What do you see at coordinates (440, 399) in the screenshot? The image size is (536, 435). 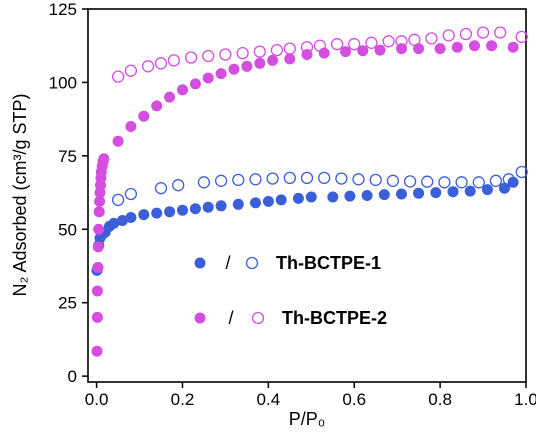 I see `x-tick-label-4: 0.8` at bounding box center [440, 399].